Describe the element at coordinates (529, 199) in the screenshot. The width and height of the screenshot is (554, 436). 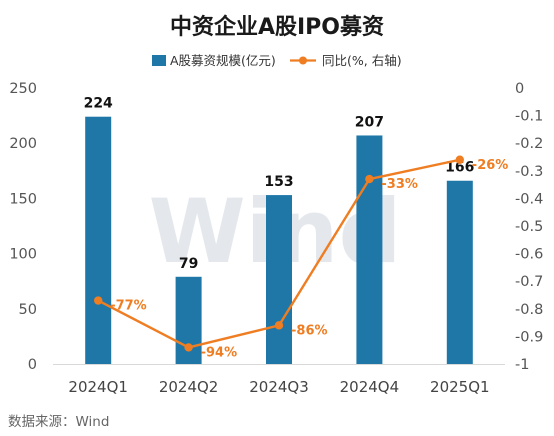
I see `y-right-tick-label: -0.4` at that location.